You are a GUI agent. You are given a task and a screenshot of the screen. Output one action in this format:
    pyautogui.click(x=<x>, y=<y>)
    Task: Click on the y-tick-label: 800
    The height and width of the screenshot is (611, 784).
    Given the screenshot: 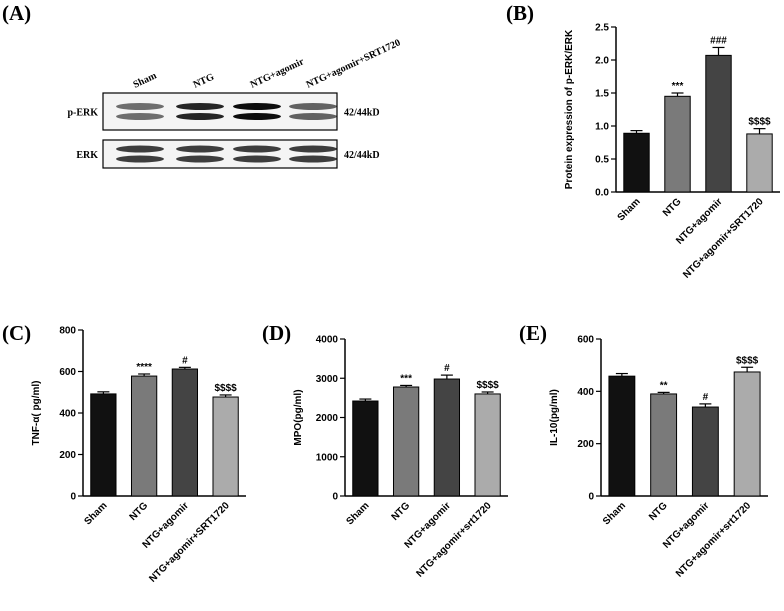 What is the action you would take?
    pyautogui.click(x=67, y=331)
    